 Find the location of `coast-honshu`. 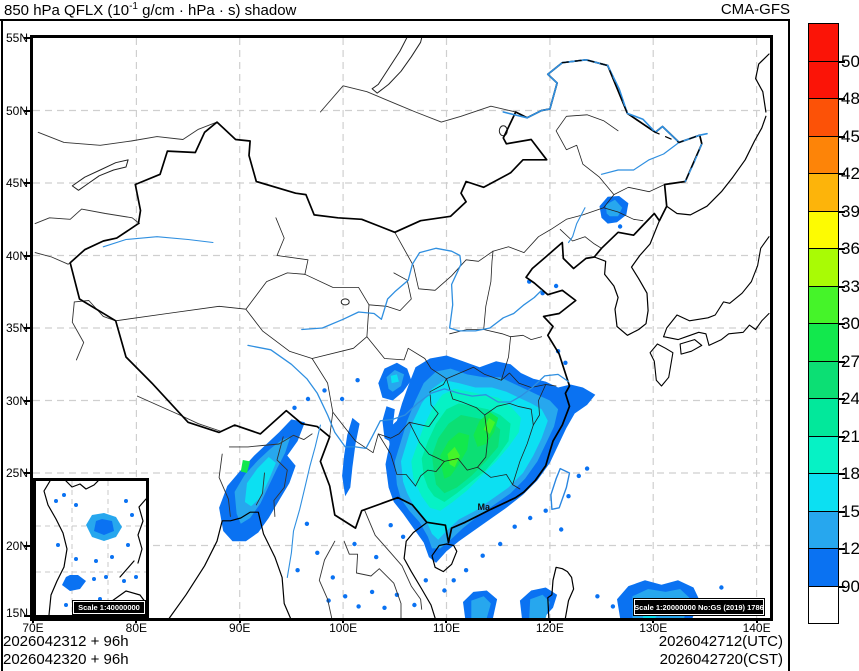

coast-honshu is located at coordinates (716, 329).